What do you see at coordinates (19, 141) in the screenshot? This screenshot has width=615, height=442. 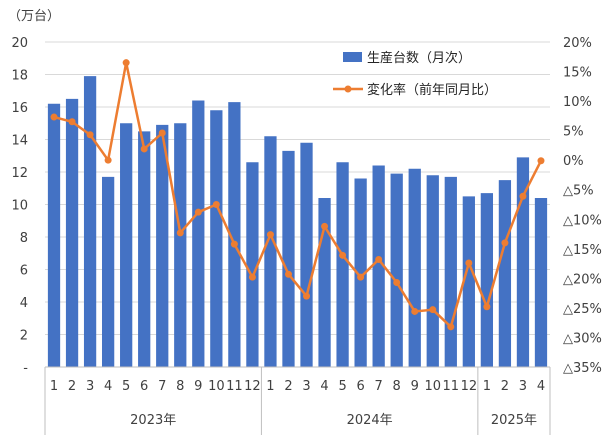 I see `left-tick-label: 14` at bounding box center [19, 141].